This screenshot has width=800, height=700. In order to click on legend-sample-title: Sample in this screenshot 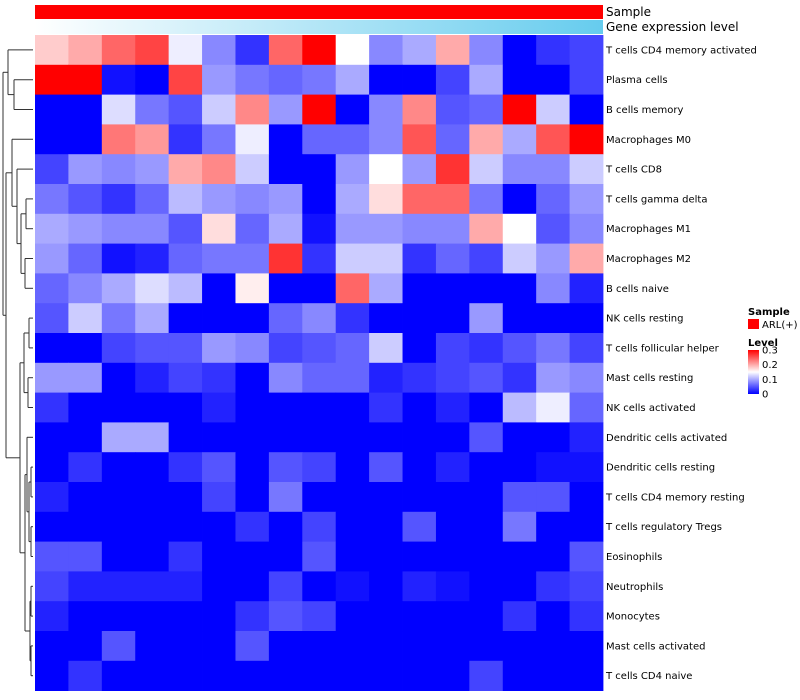, I will do `click(769, 312)`.